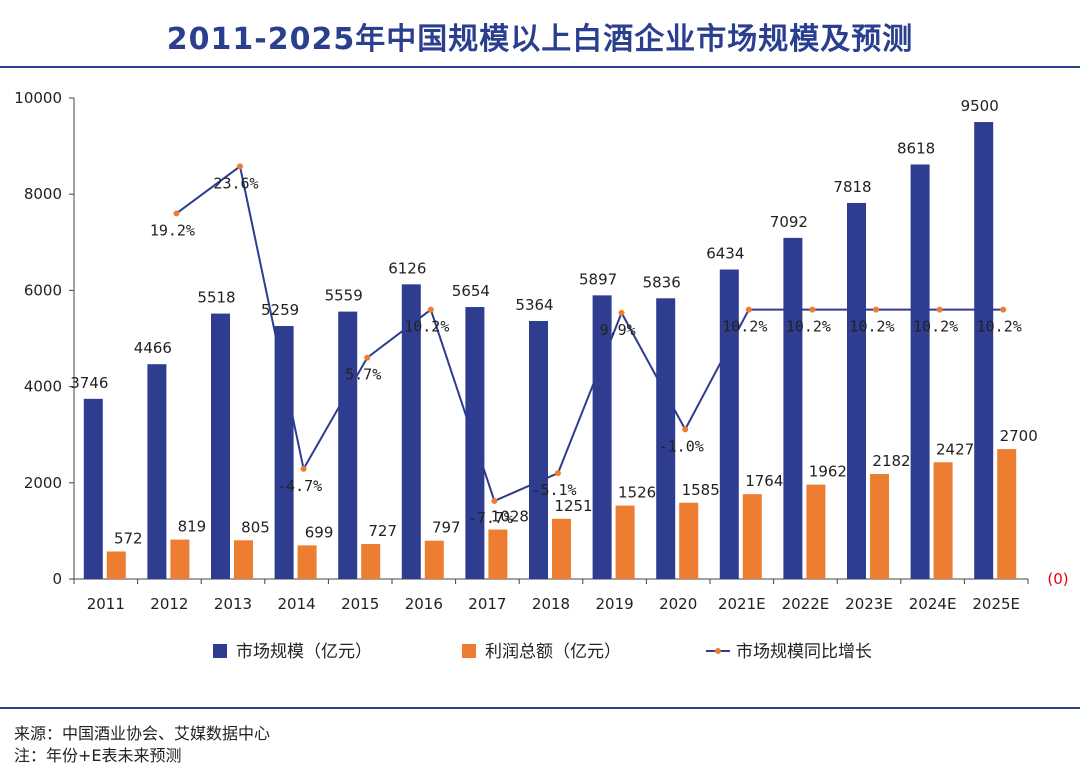 Image resolution: width=1080 pixels, height=766 pixels. What do you see at coordinates (553, 652) in the screenshot?
I see `legend-profit-label: 利润总额（亿元）` at bounding box center [553, 652].